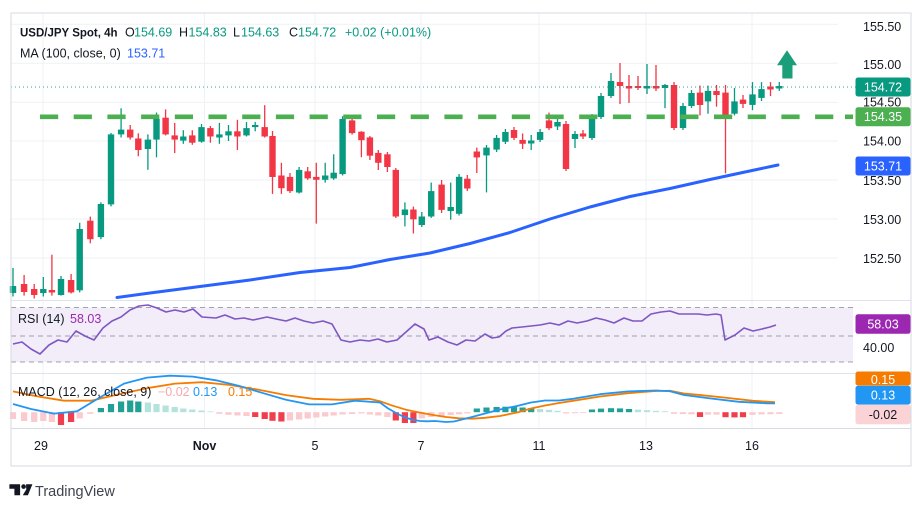 This screenshot has height=518, width=912. What do you see at coordinates (646, 446) in the screenshot?
I see `svg-text: 13` at bounding box center [646, 446].